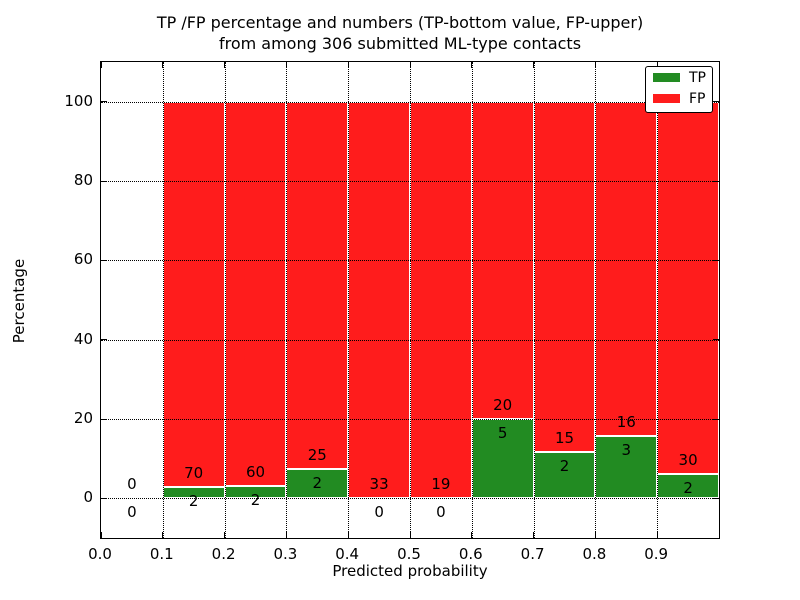 Image resolution: width=800 pixels, height=600 pixels. Describe the element at coordinates (317, 454) in the screenshot. I see `fp-count-label: 25` at that location.